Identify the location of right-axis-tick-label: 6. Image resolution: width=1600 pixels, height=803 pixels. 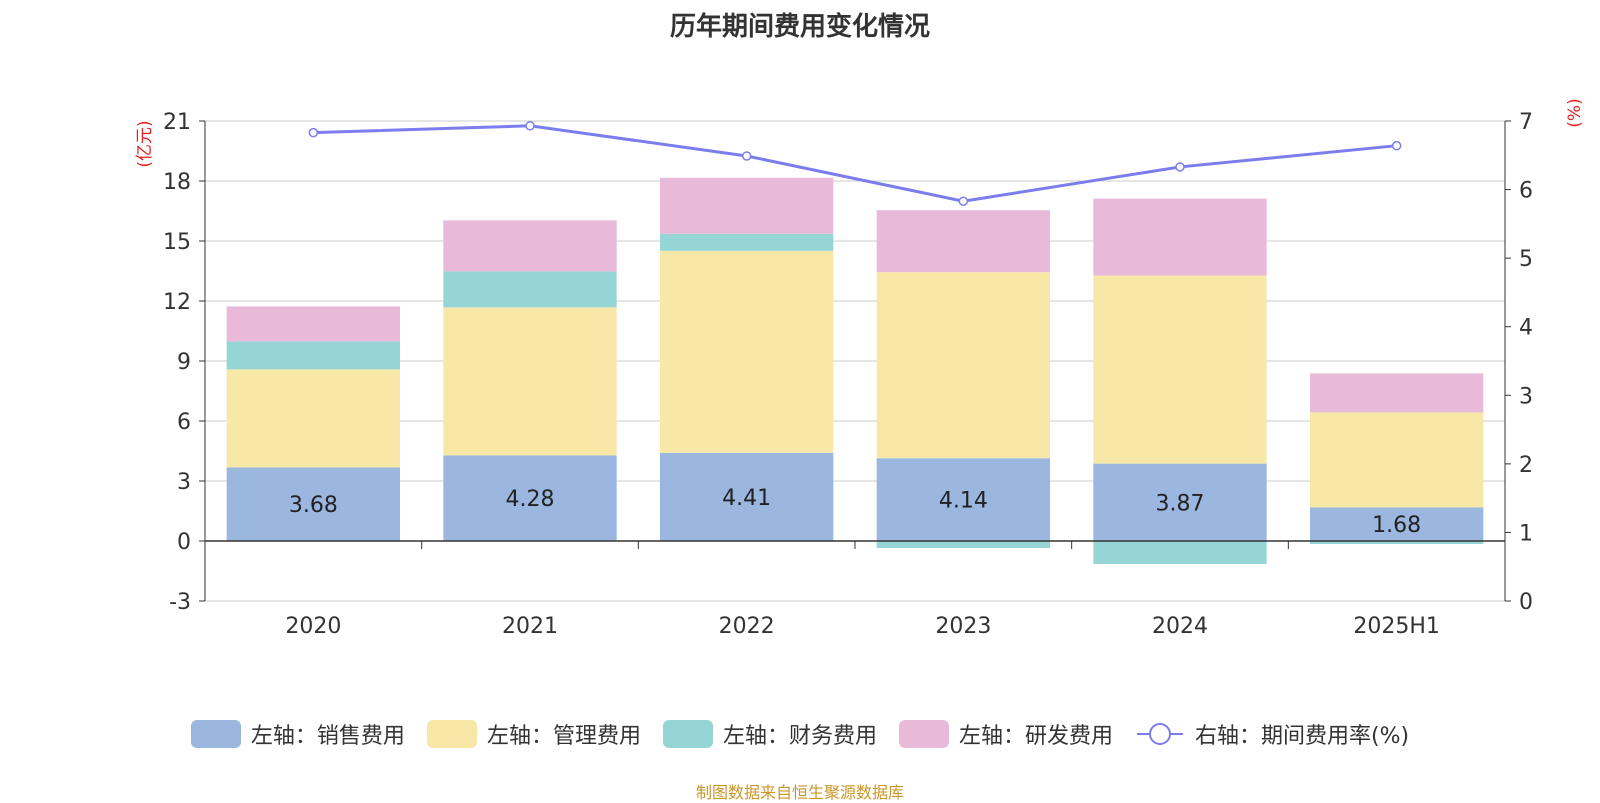
(1526, 191).